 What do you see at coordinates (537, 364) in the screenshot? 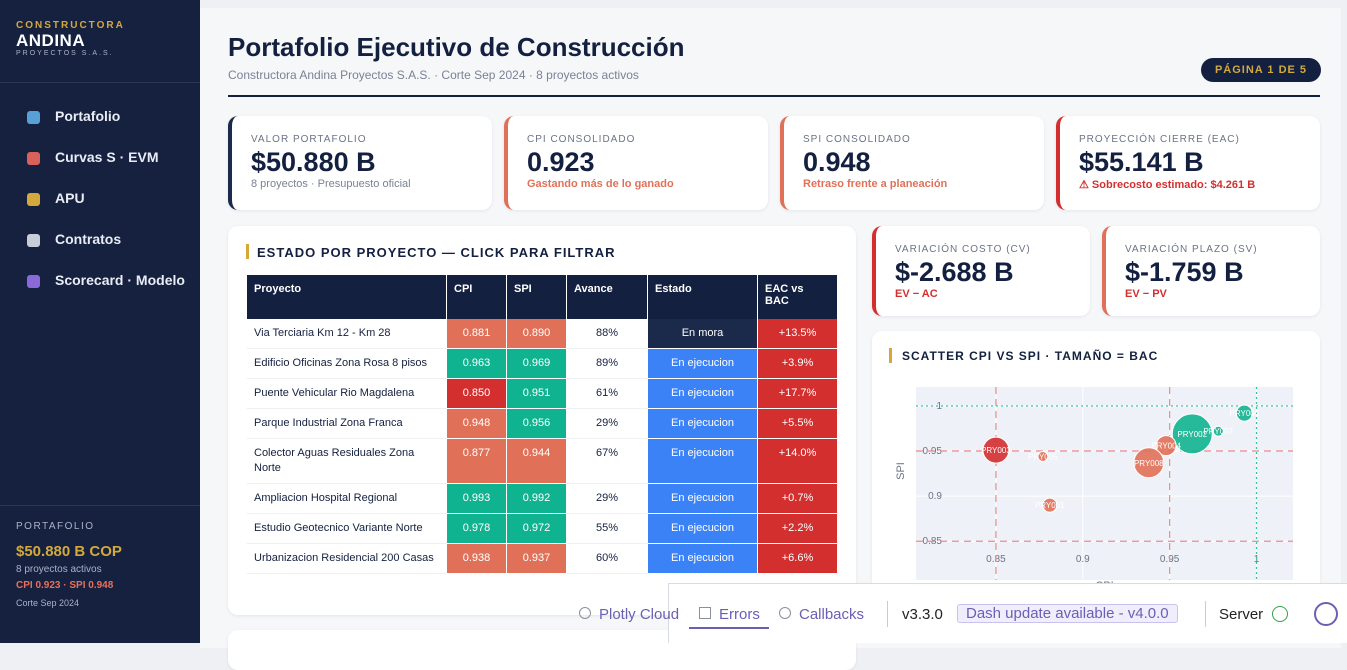
I see `table-cell: 0.969` at bounding box center [537, 364].